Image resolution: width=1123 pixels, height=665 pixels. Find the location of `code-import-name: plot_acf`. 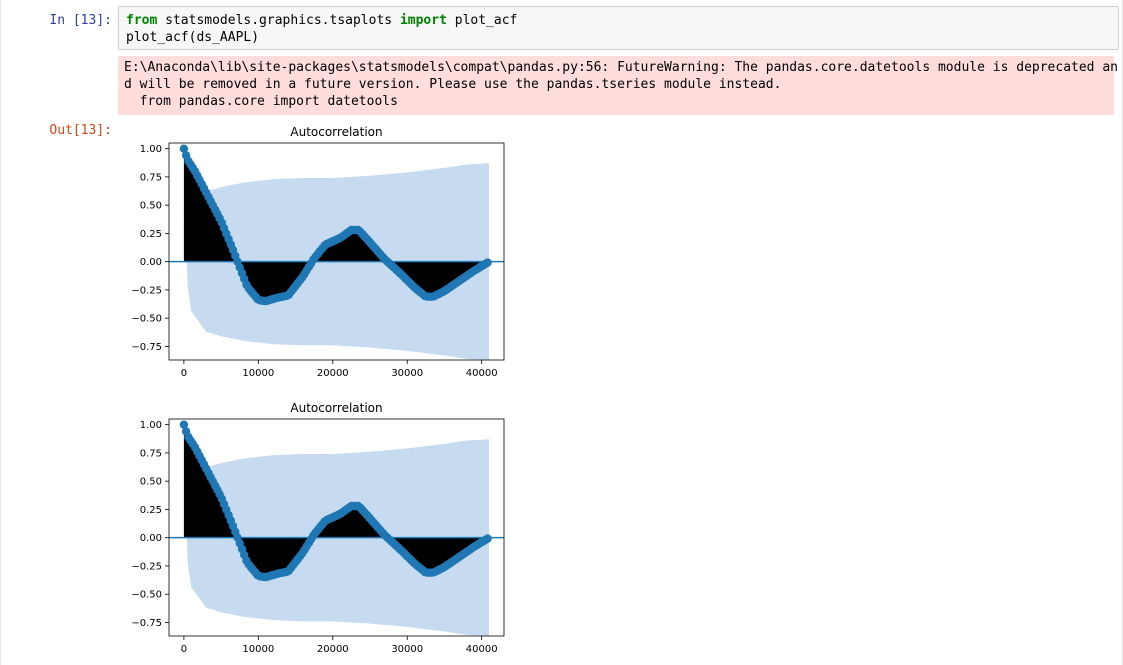

code-import-name: plot_acf is located at coordinates (482, 20).